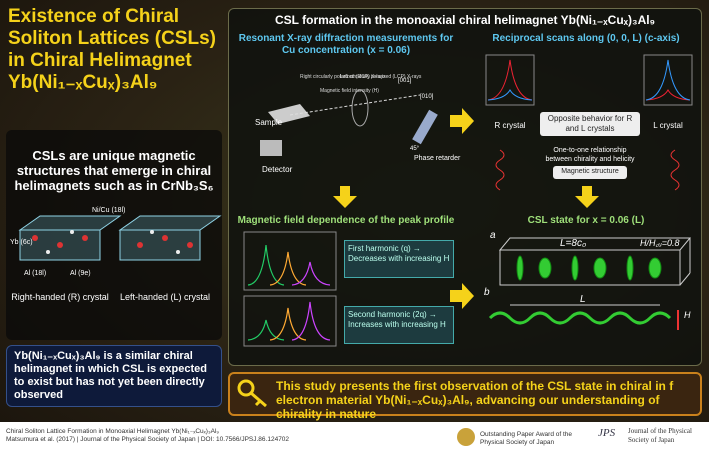 This screenshot has width=709, height=452. Describe the element at coordinates (165, 297) in the screenshot. I see `crystal-label: Left-handed (L) crystal` at that location.